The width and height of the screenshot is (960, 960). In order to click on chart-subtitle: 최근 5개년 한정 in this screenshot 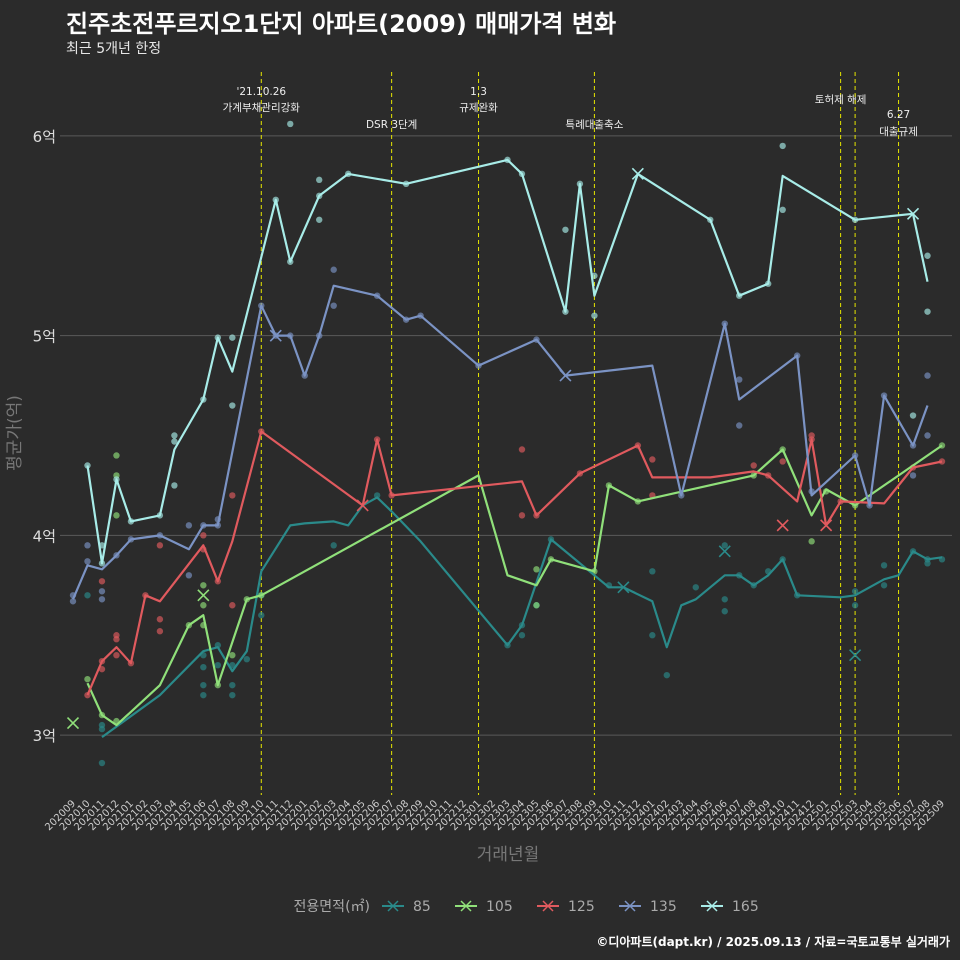, I will do `click(114, 49)`.